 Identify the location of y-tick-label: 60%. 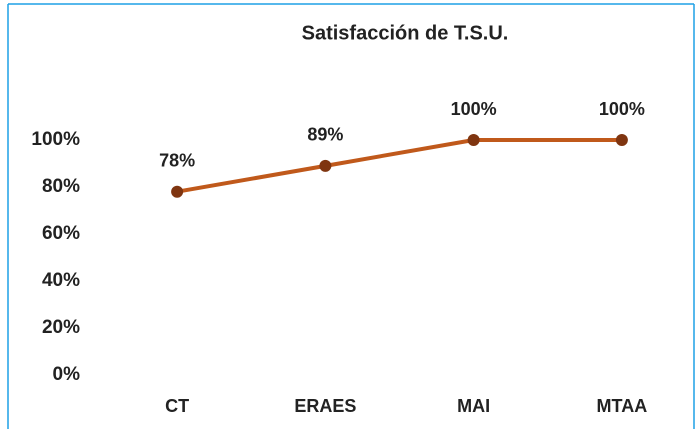
(61, 233).